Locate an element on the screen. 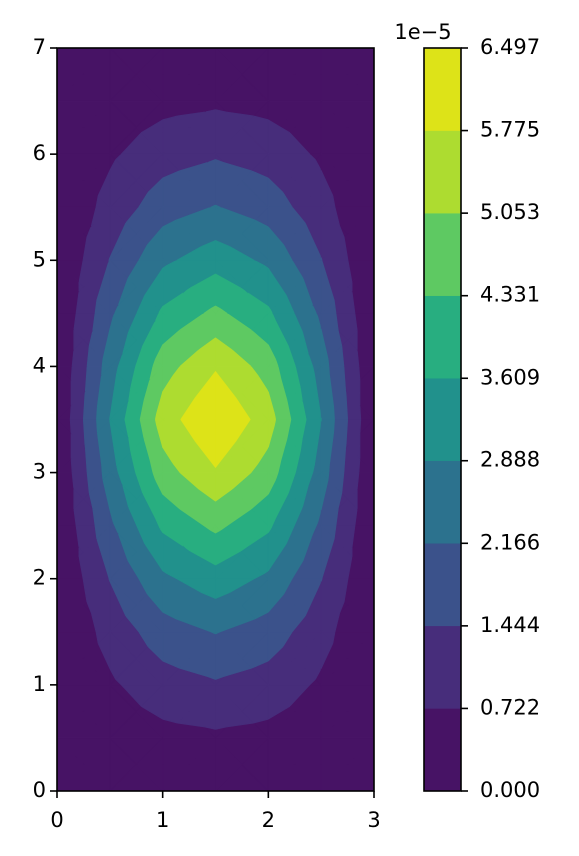 The width and height of the screenshot is (579, 856). colorbar-tick-label: 1.444 is located at coordinates (510, 625).